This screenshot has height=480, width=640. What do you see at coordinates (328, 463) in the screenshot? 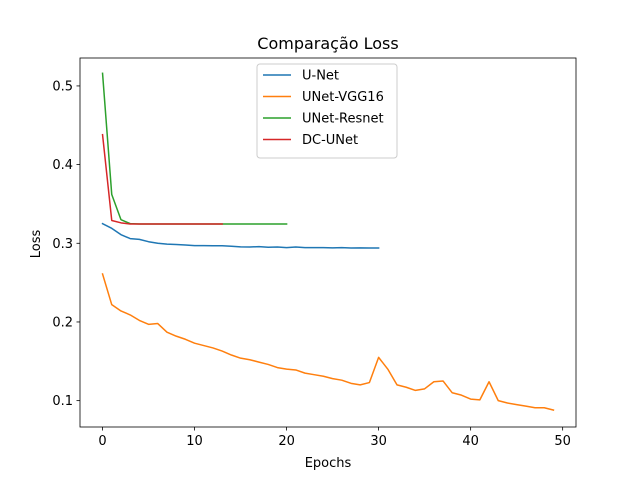
I see `x-axis-title: Epochs` at bounding box center [328, 463].